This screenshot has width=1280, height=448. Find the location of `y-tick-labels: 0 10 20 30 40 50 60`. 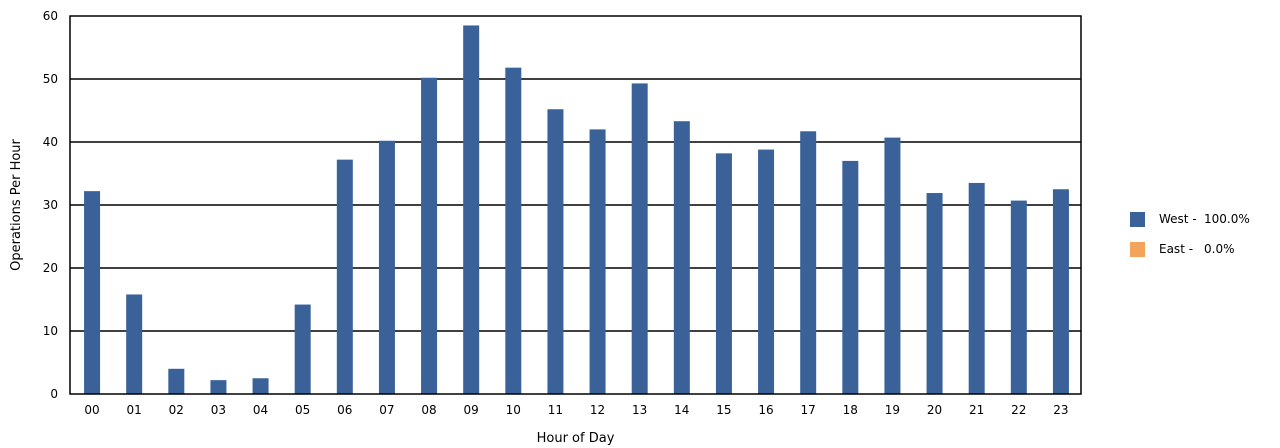

y-tick-labels: 0 10 20 30 40 50 60 is located at coordinates (50, 205).